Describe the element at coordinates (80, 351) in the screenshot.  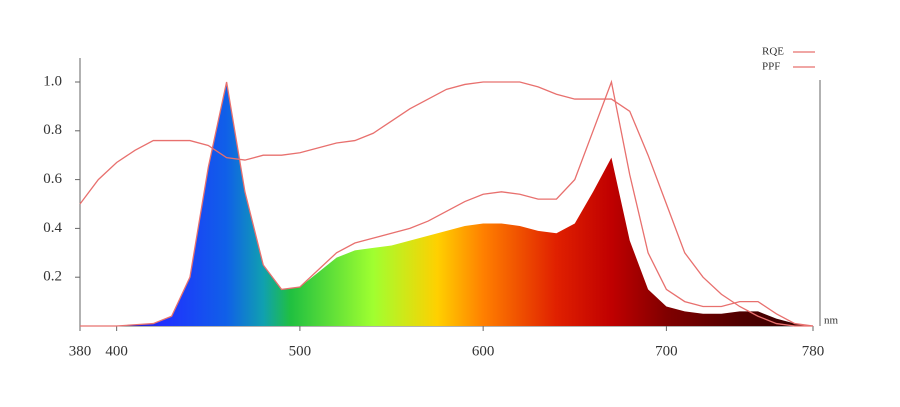
I see `x-tick-label: 380` at that location.